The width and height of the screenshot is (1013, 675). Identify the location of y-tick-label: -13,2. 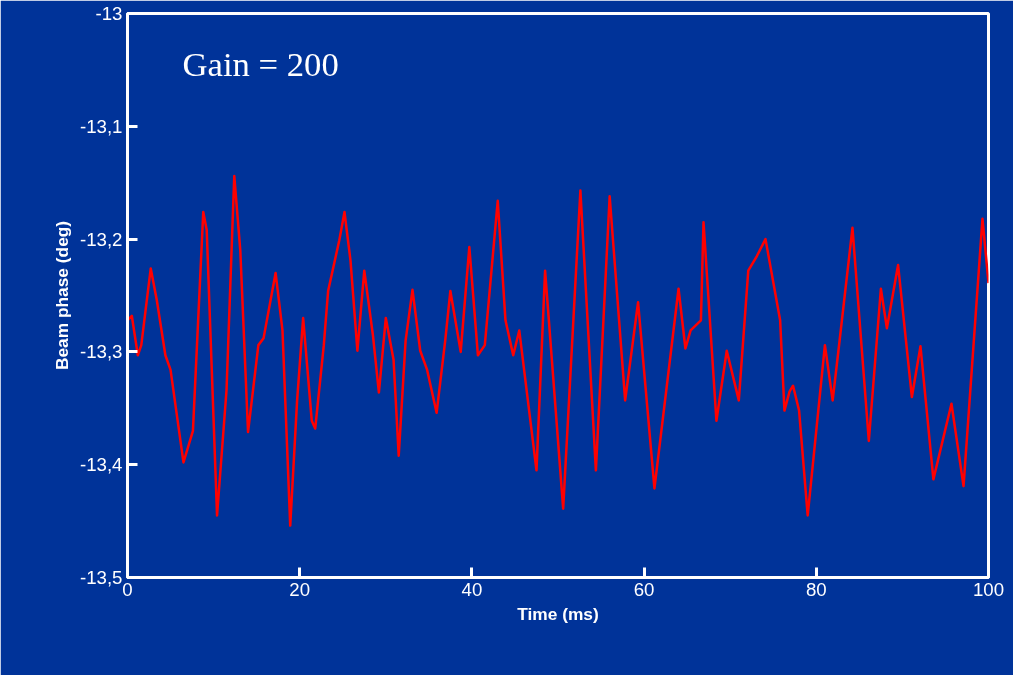
(101, 239).